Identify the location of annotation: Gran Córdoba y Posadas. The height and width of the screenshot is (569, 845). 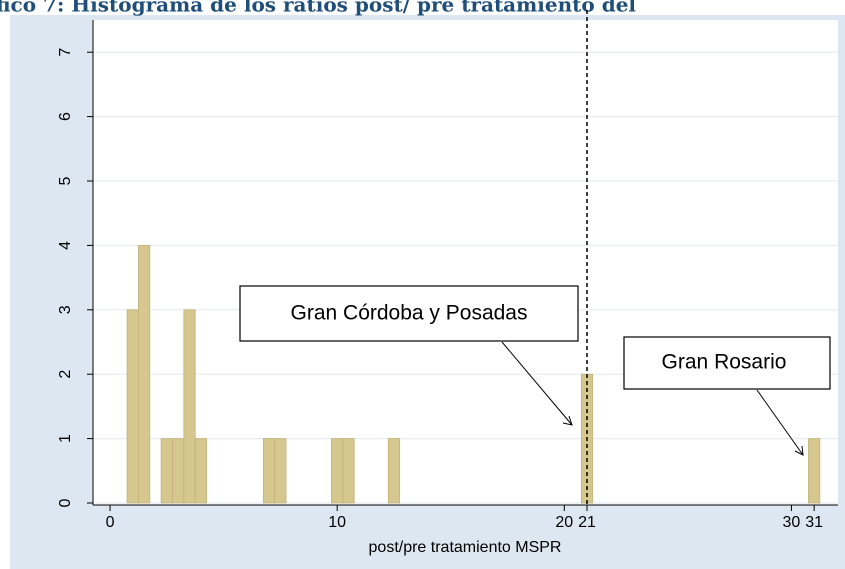
(409, 313).